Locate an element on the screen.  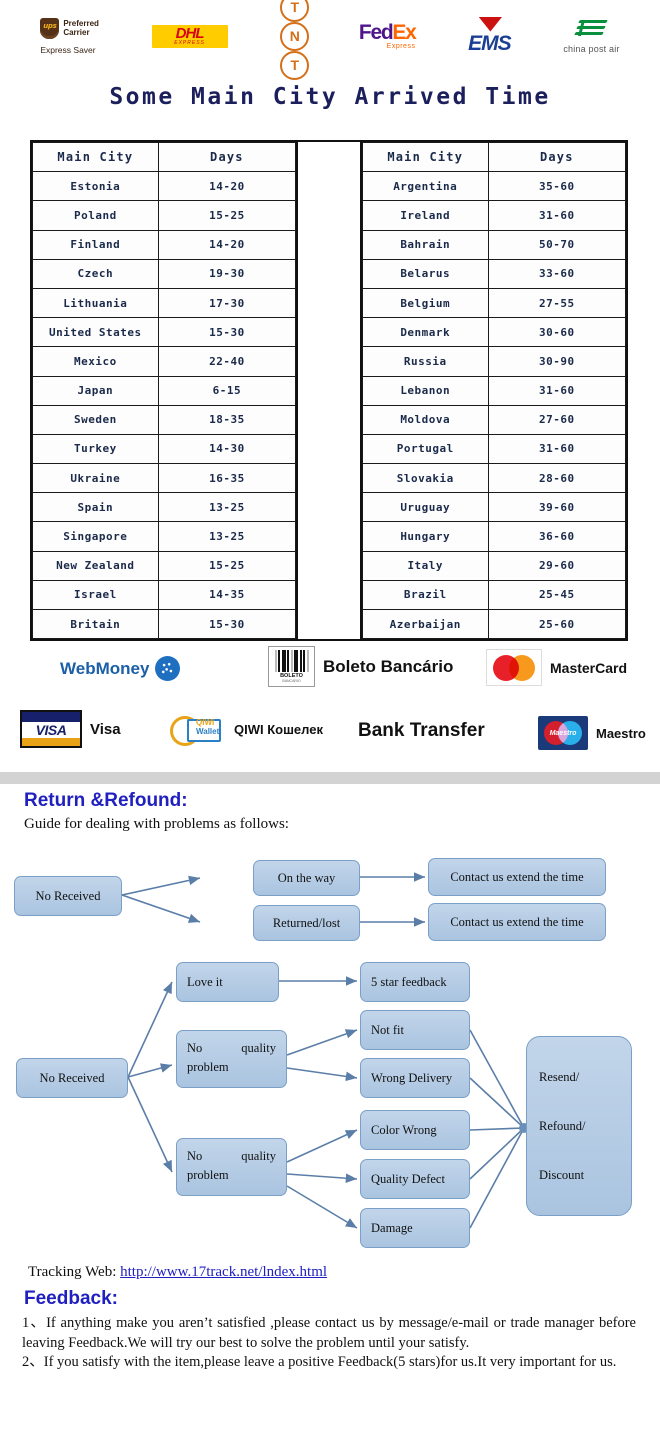
maestro-icon: Maestro is located at coordinates (563, 733).